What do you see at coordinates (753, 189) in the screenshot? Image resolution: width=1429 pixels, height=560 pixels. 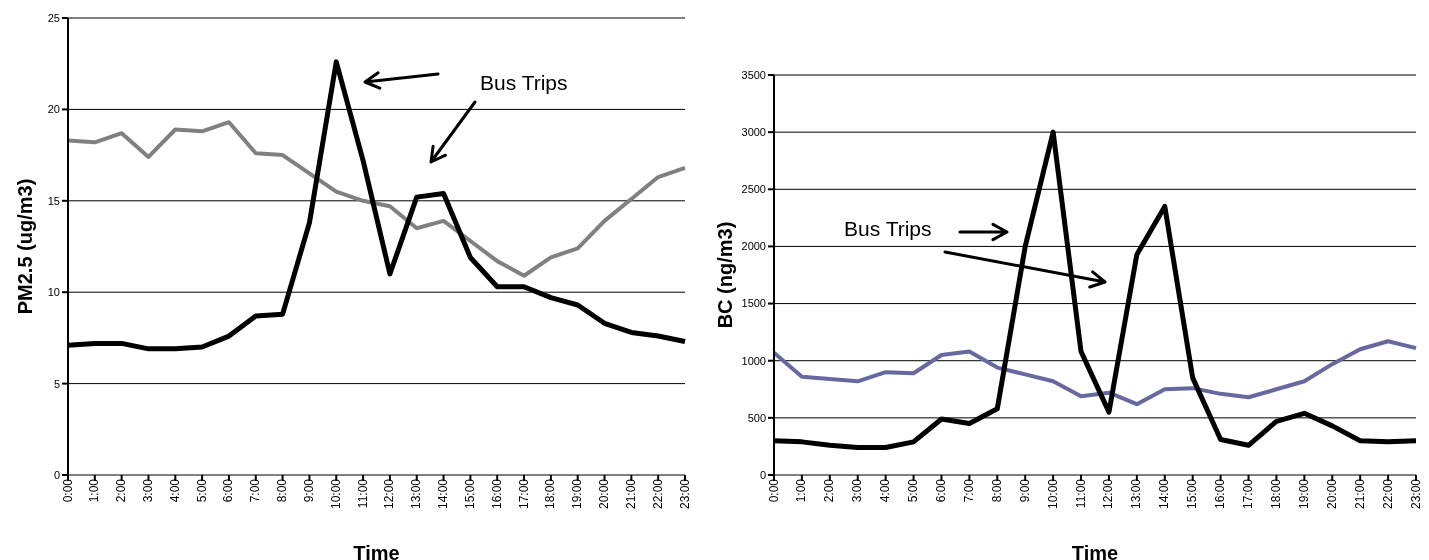 I see `y-tick-label: 2500` at bounding box center [753, 189].